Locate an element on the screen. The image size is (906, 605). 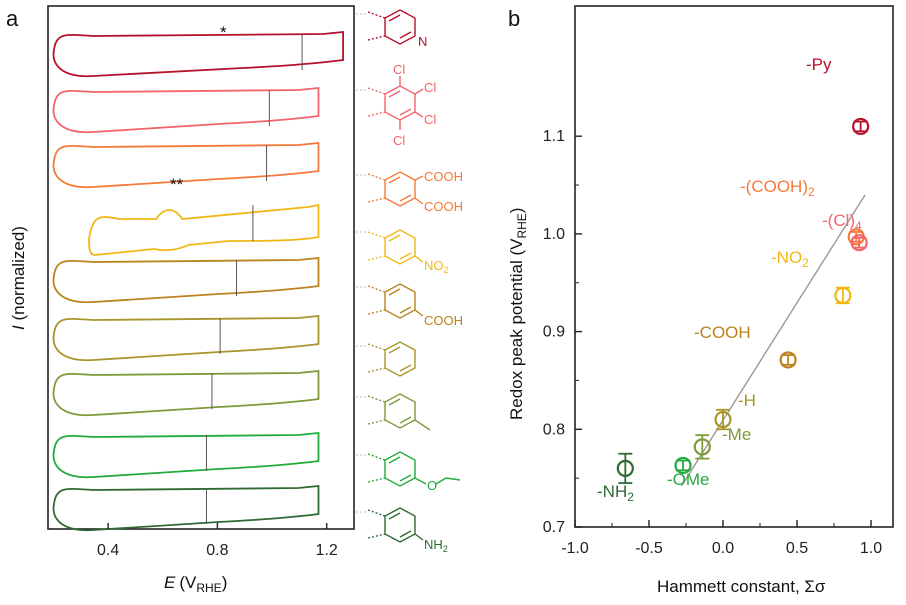
label-cl-3: Cl is located at coordinates (430, 119).